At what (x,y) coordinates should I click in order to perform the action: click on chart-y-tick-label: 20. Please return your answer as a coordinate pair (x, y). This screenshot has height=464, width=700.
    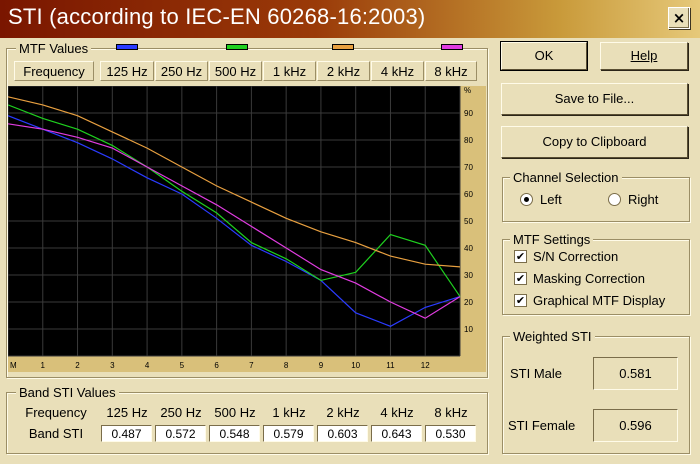
    Looking at the image, I should click on (468, 302).